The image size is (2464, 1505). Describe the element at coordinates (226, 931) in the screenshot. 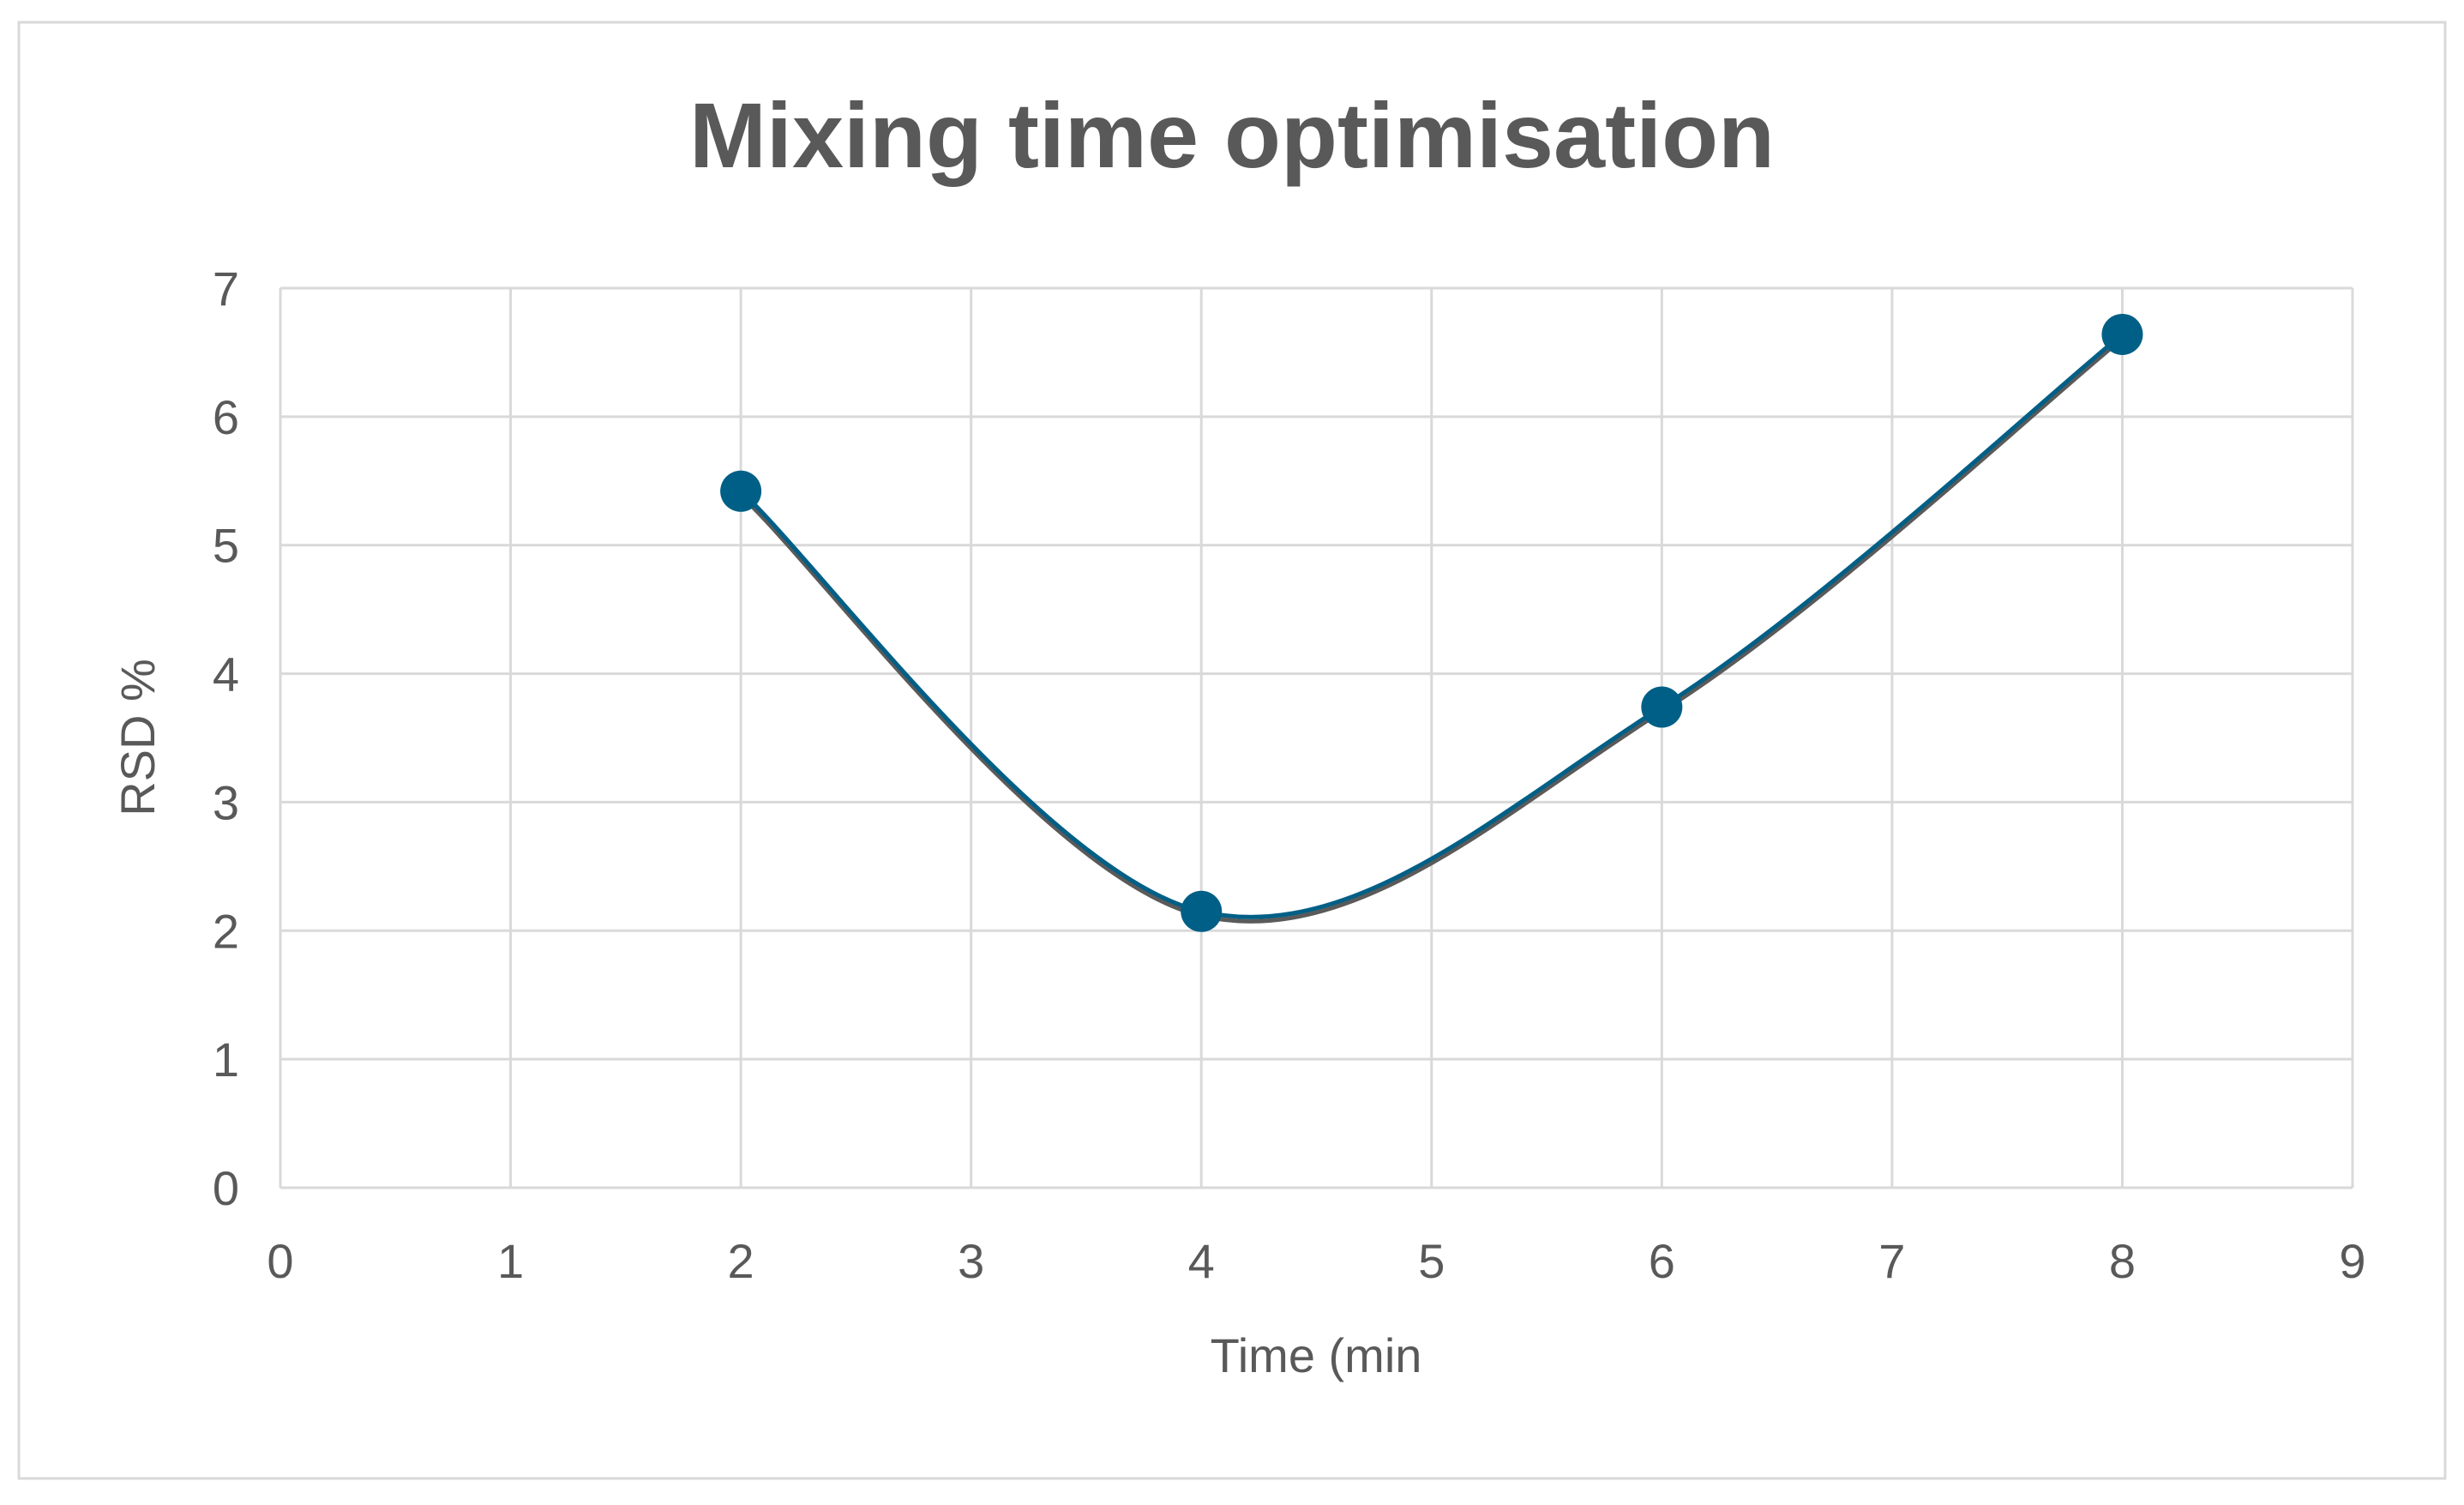

I see `y-tick-label: 2` at that location.